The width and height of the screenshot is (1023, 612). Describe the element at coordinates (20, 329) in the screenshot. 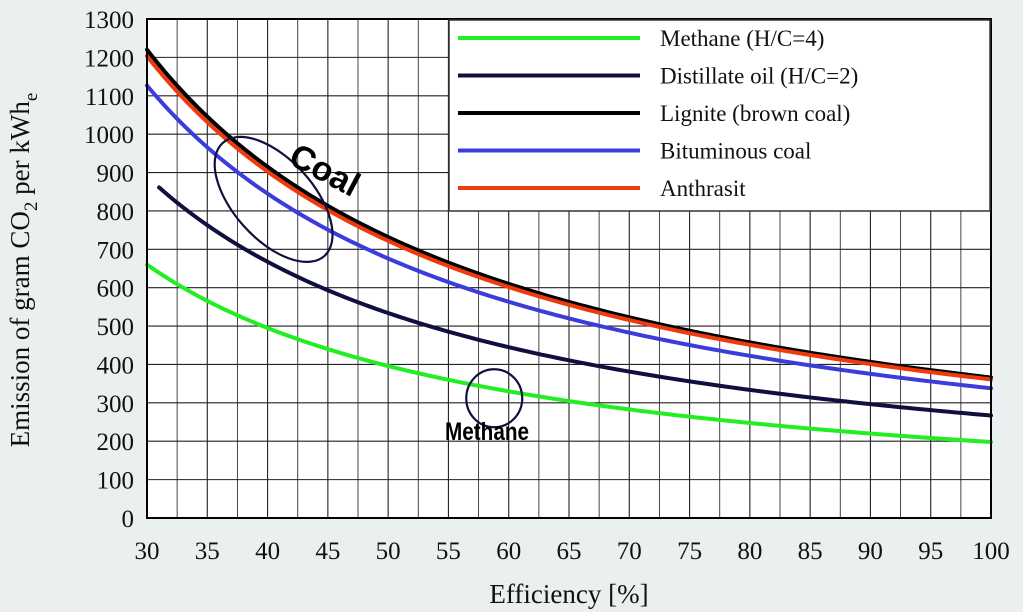

I see `y-axis-title-main: Emission of gram CO` at that location.